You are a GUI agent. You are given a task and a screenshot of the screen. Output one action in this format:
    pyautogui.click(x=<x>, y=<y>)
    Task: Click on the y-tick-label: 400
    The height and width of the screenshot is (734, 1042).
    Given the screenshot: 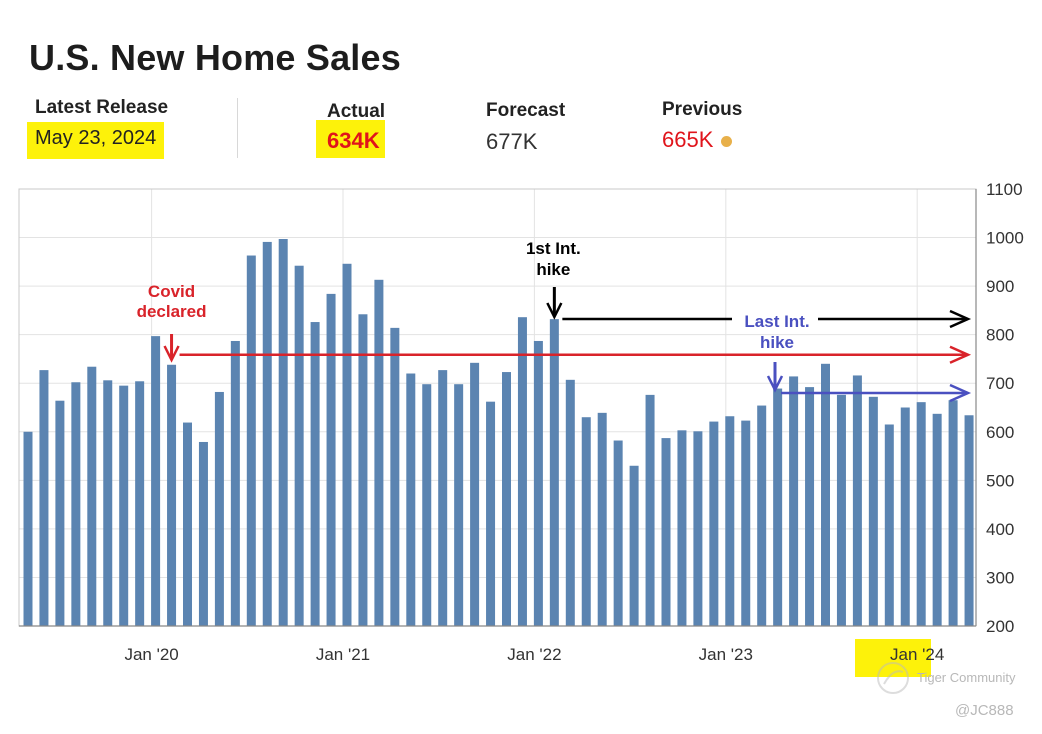 What is the action you would take?
    pyautogui.click(x=1000, y=529)
    